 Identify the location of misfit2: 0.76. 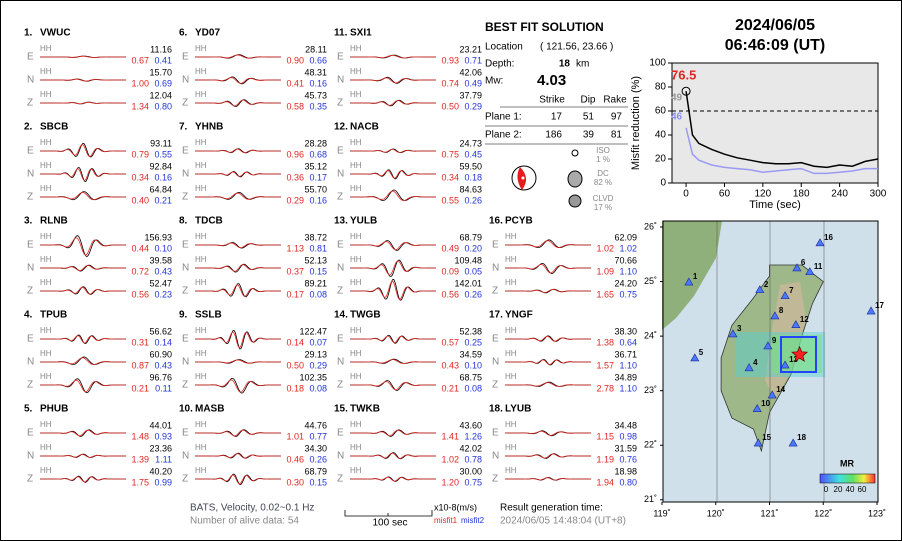
(628, 459).